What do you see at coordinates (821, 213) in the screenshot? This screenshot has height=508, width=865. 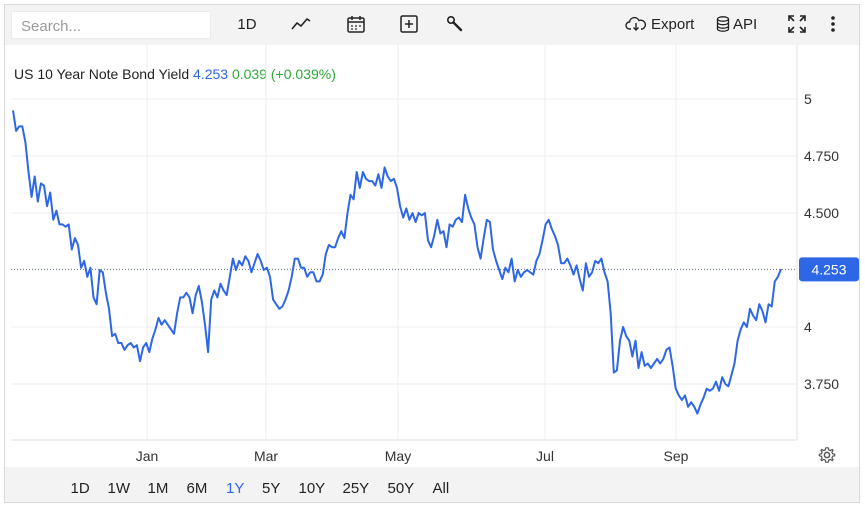 I see `y-tick-label: 4.500` at bounding box center [821, 213].